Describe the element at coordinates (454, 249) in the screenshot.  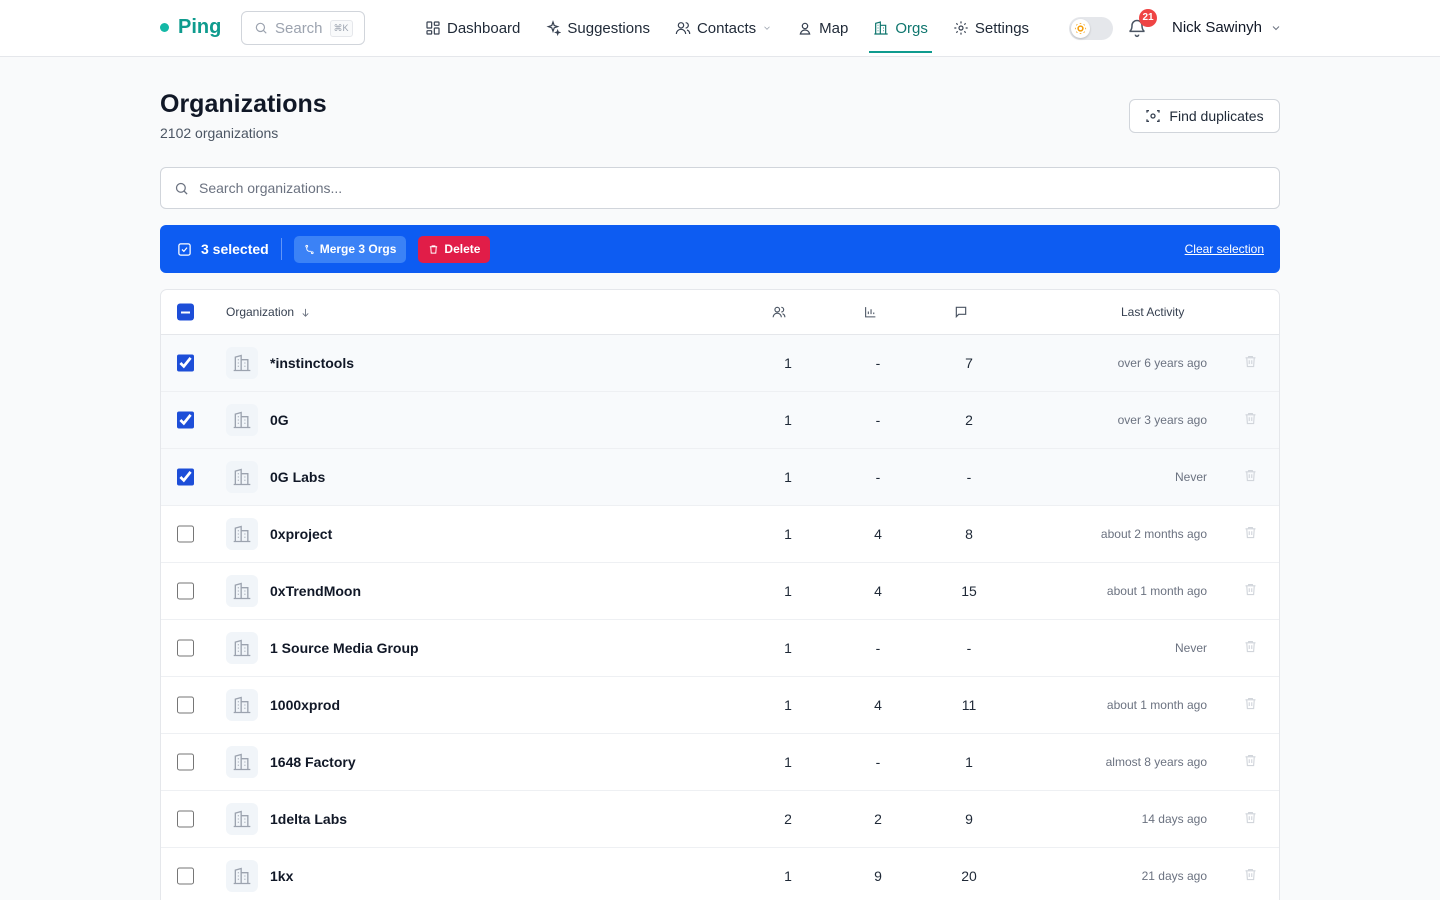
I see `delete-button: Delete` at that location.